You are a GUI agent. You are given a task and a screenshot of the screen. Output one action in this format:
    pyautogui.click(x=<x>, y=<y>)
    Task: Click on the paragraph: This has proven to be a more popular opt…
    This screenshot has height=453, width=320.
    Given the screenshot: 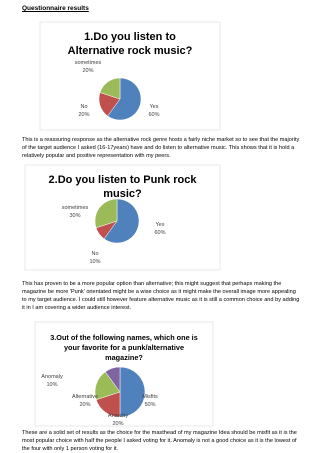 What is the action you would take?
    pyautogui.click(x=161, y=296)
    